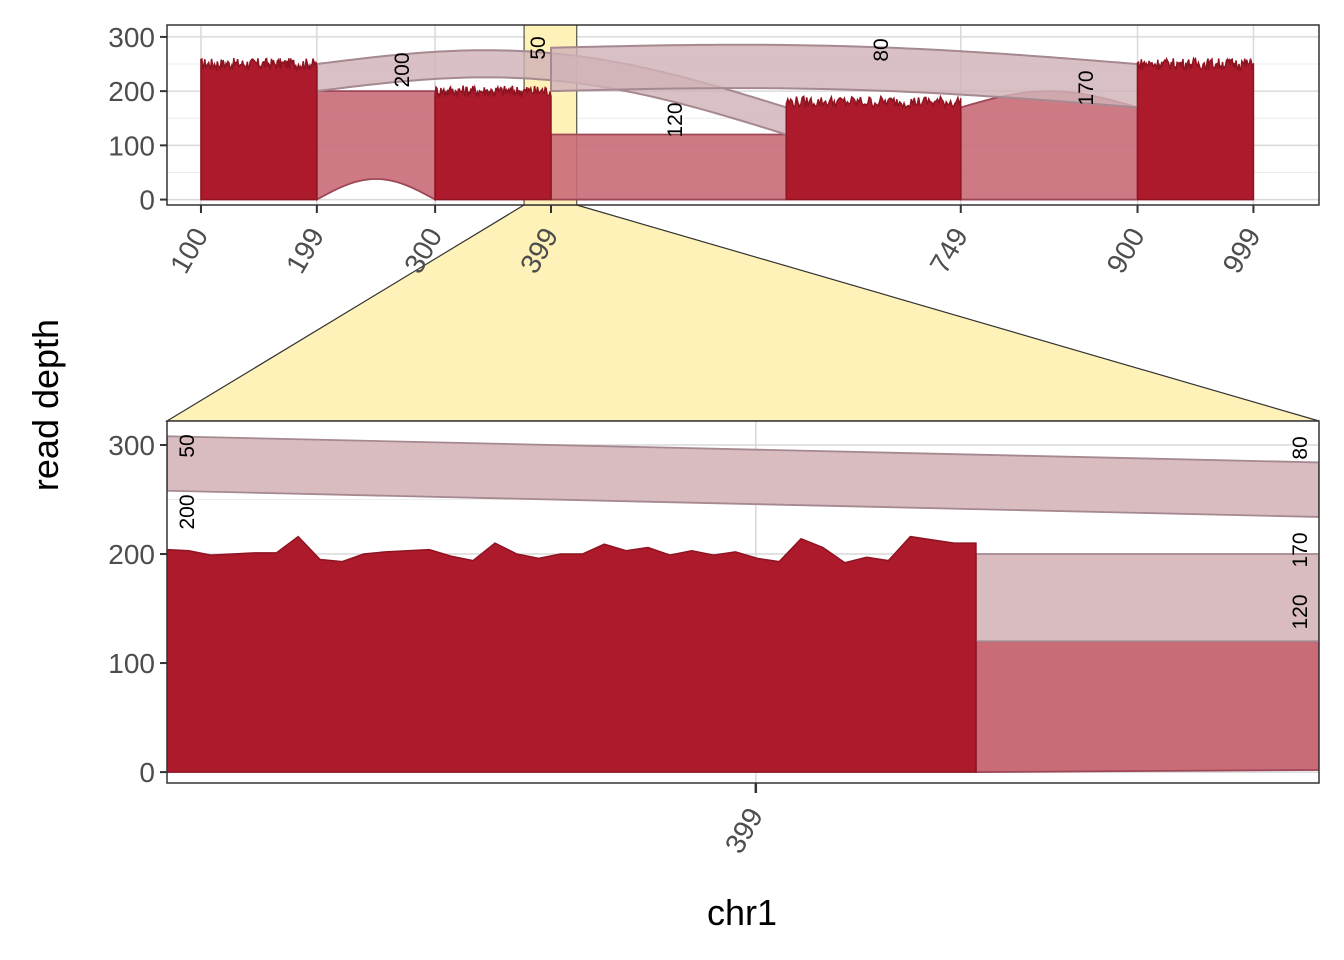 This screenshot has height=960, width=1344. What do you see at coordinates (1241, 251) in the screenshot?
I see `x-tick-label: 999` at bounding box center [1241, 251].